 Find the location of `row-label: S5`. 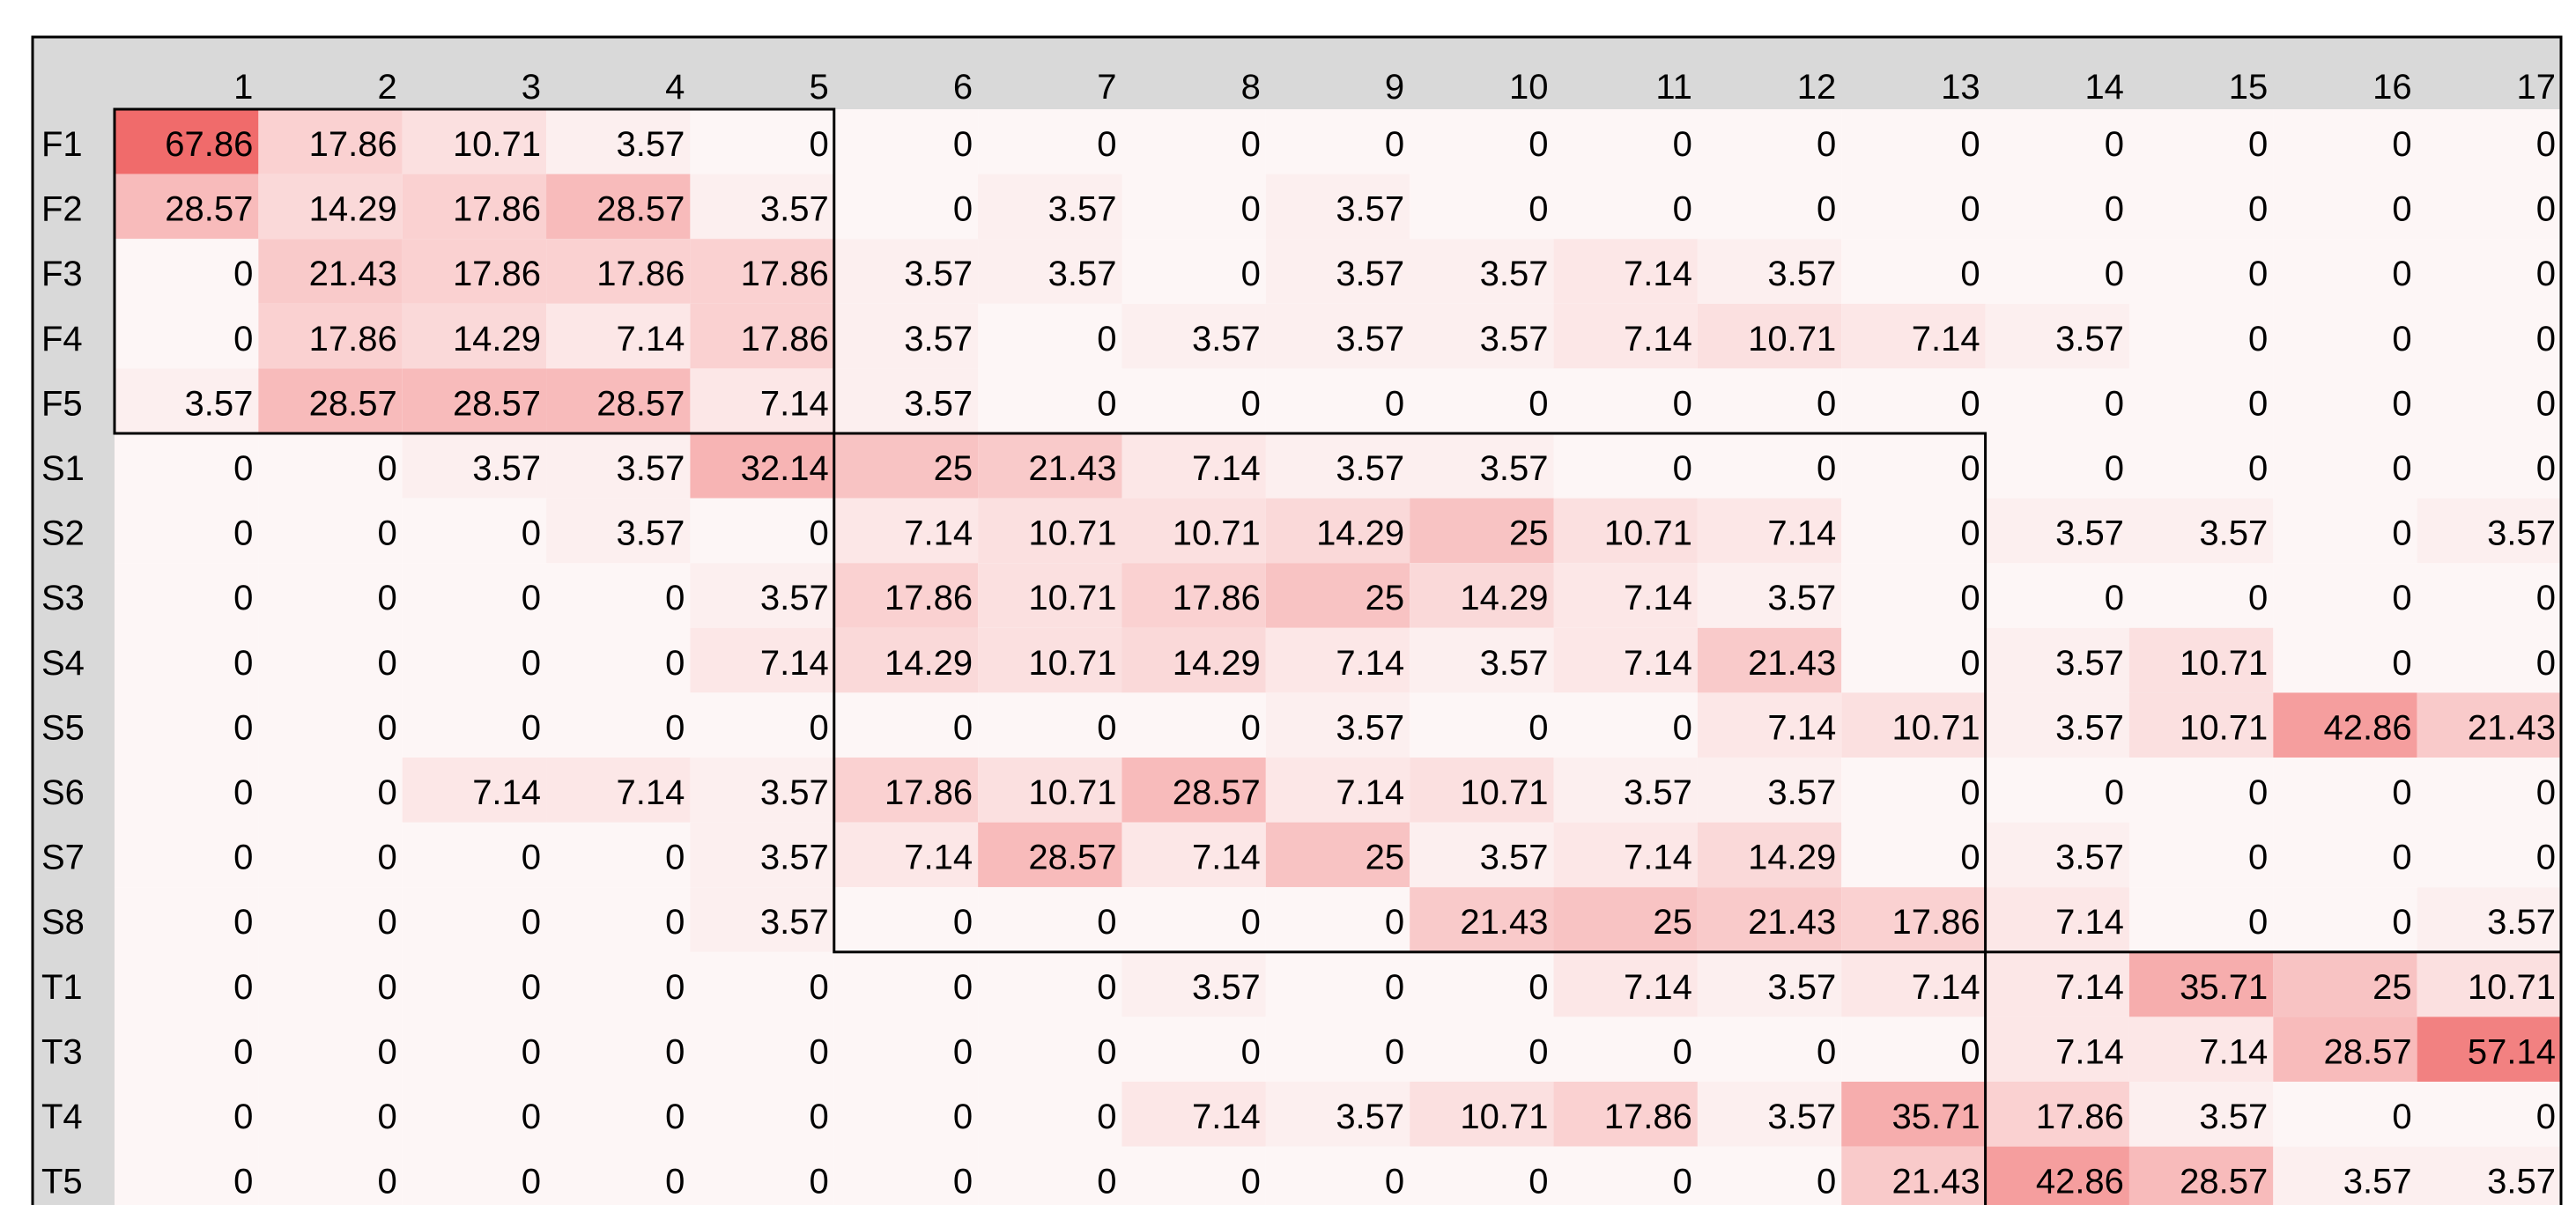

row-label: S5 is located at coordinates (63, 727).